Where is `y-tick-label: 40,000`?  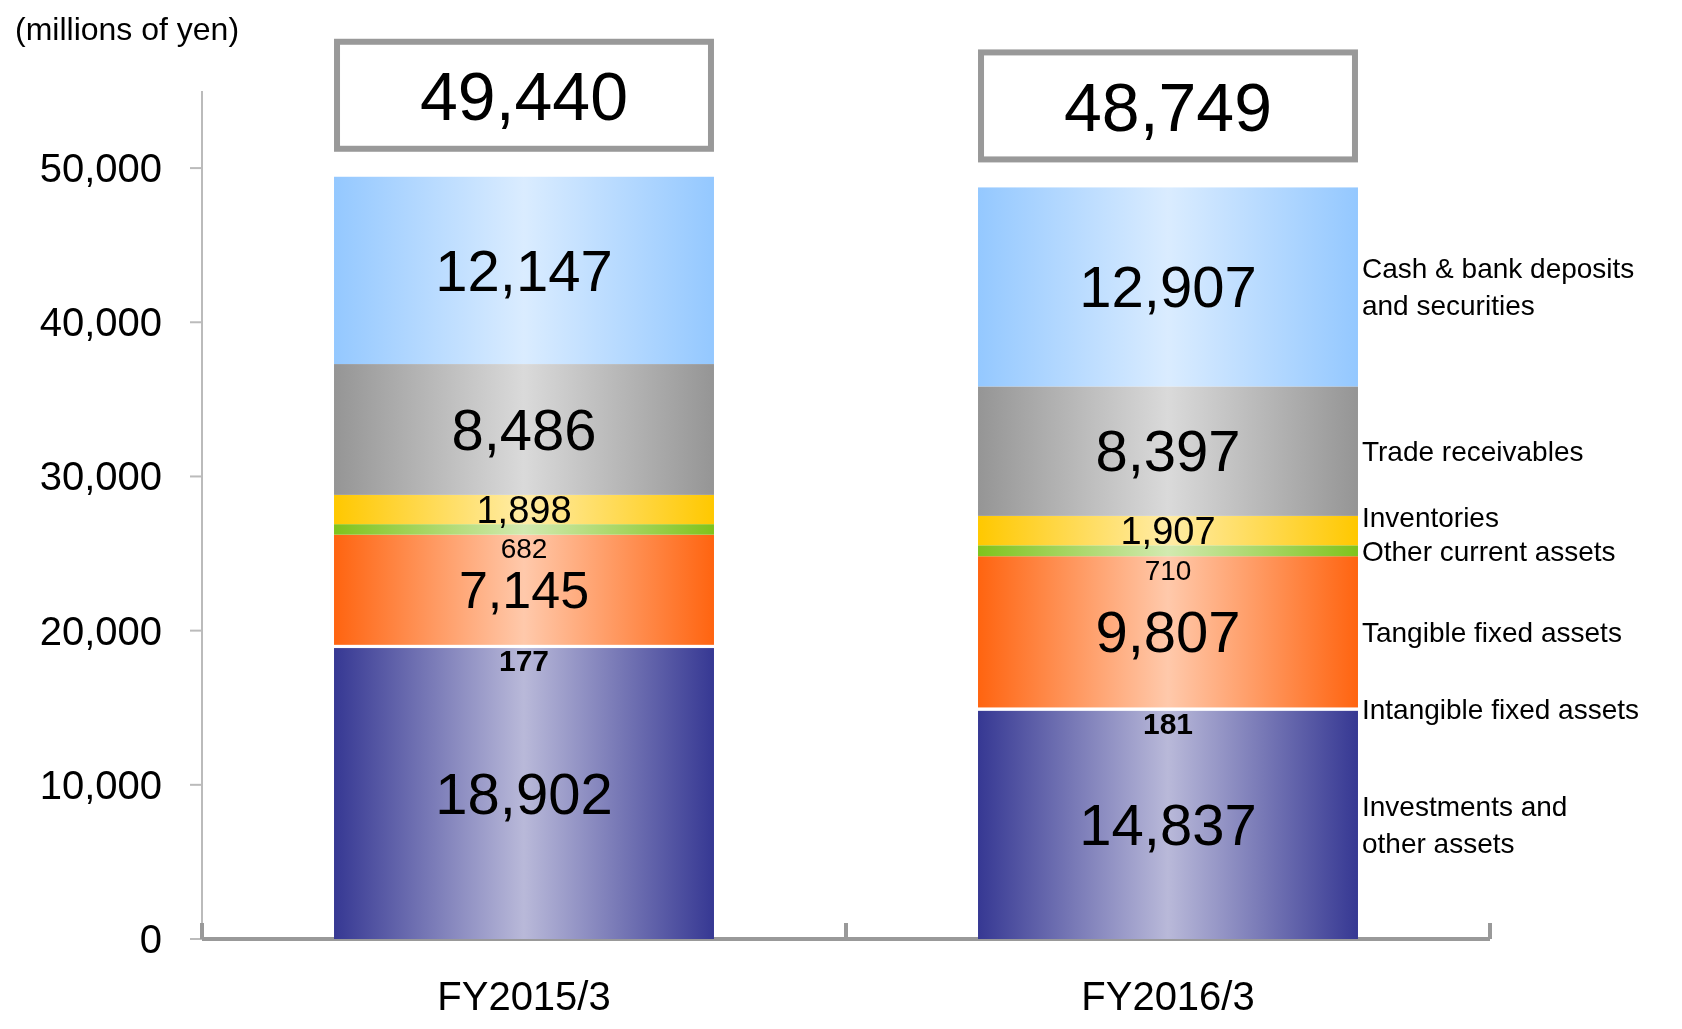 y-tick-label: 40,000 is located at coordinates (100, 322).